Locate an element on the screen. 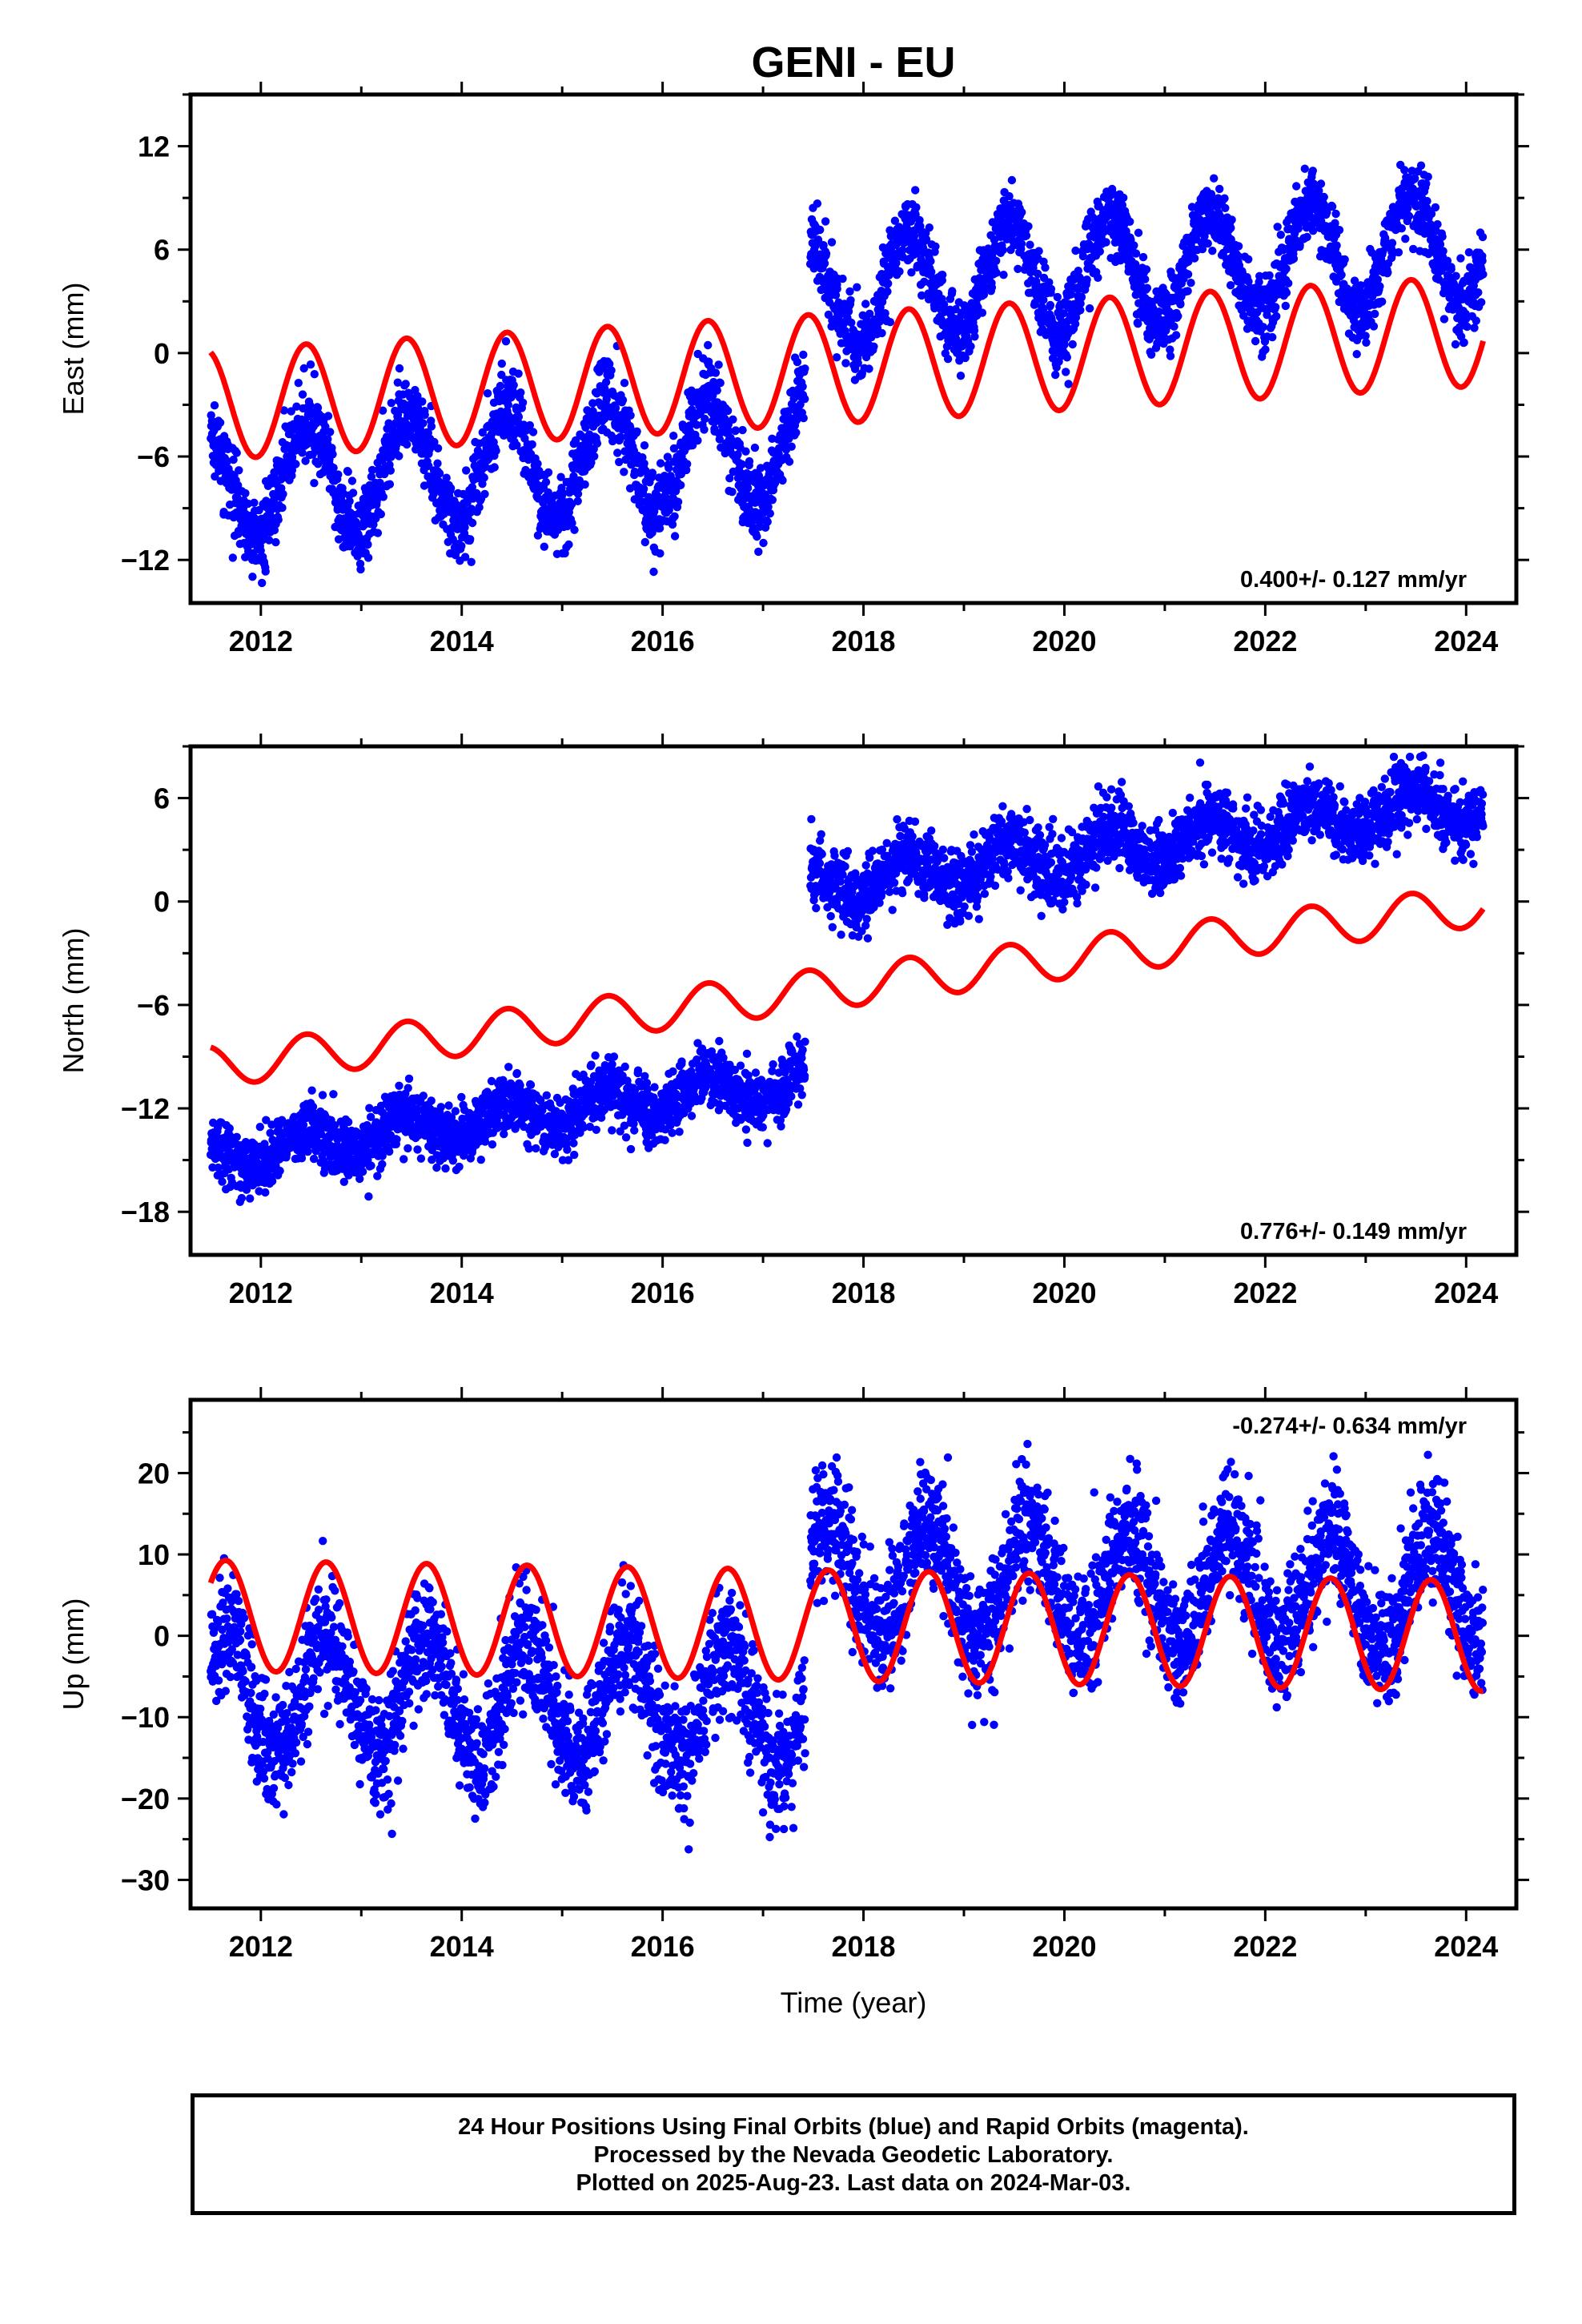  east-x-tick-label: 2018 is located at coordinates (863, 641).